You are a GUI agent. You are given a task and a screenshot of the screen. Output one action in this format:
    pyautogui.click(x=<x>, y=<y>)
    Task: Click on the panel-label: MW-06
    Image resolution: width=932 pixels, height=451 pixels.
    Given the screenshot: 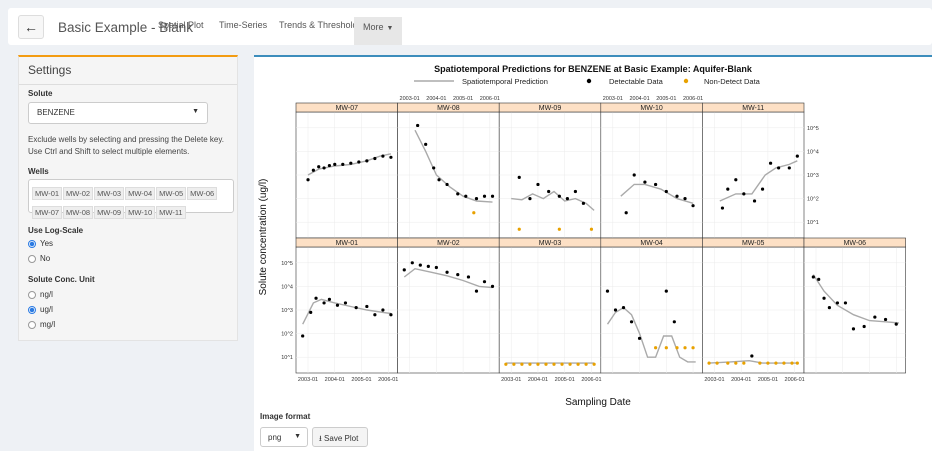 What is the action you would take?
    pyautogui.click(x=855, y=243)
    